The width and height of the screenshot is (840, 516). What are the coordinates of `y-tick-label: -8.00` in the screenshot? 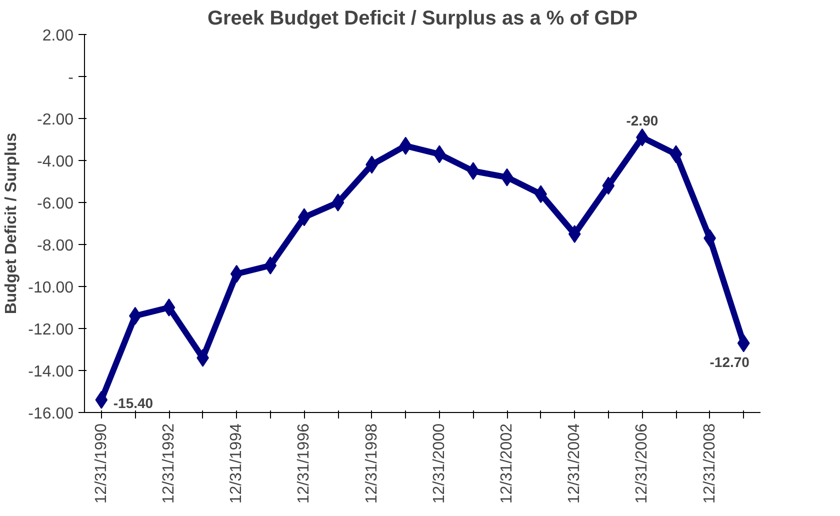 It's located at (55, 246).